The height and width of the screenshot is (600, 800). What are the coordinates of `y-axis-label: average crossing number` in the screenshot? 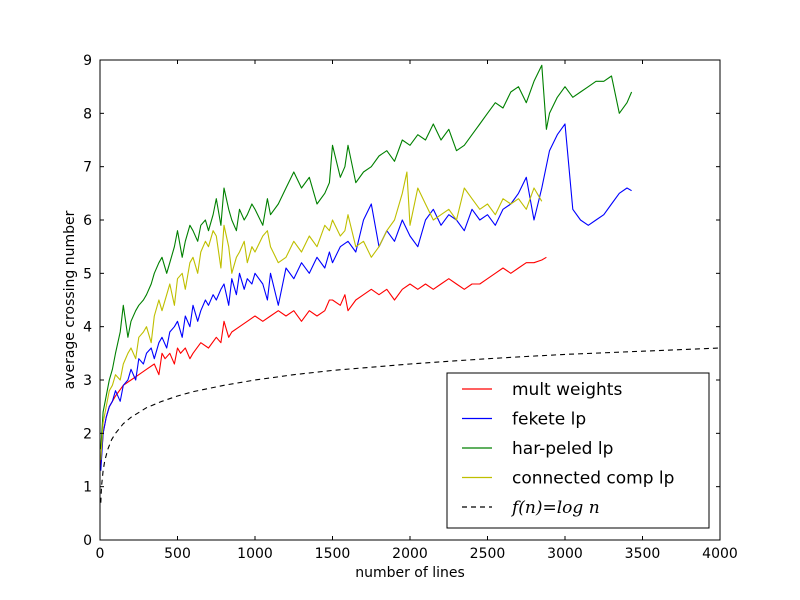 It's located at (70, 299).